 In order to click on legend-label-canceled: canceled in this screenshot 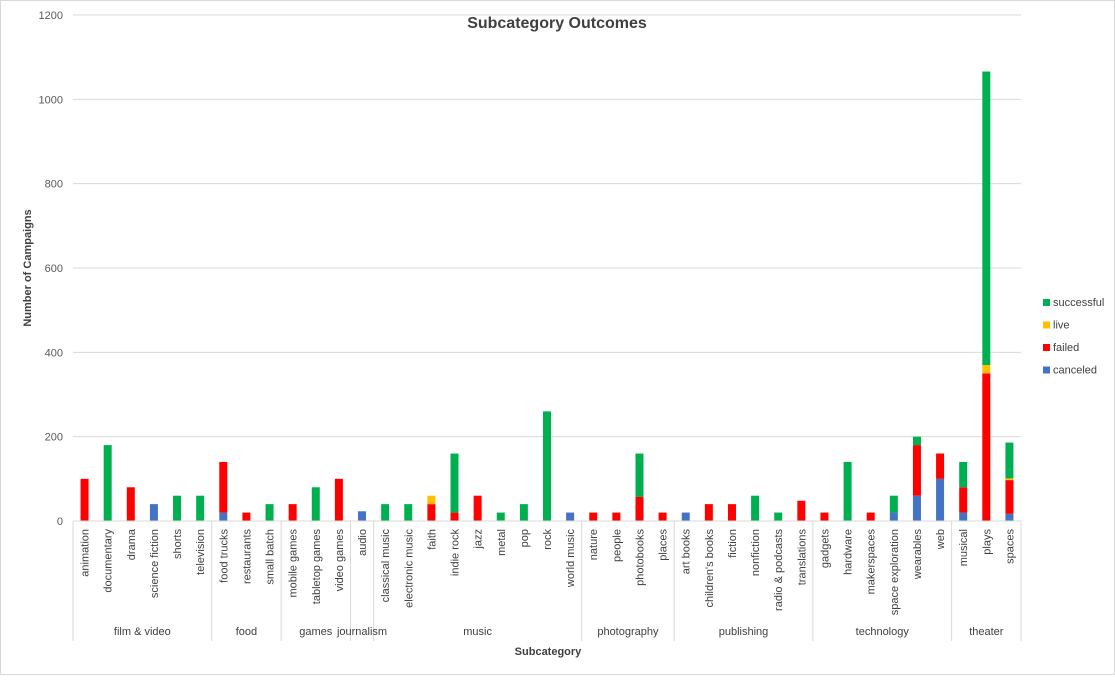, I will do `click(1075, 371)`.